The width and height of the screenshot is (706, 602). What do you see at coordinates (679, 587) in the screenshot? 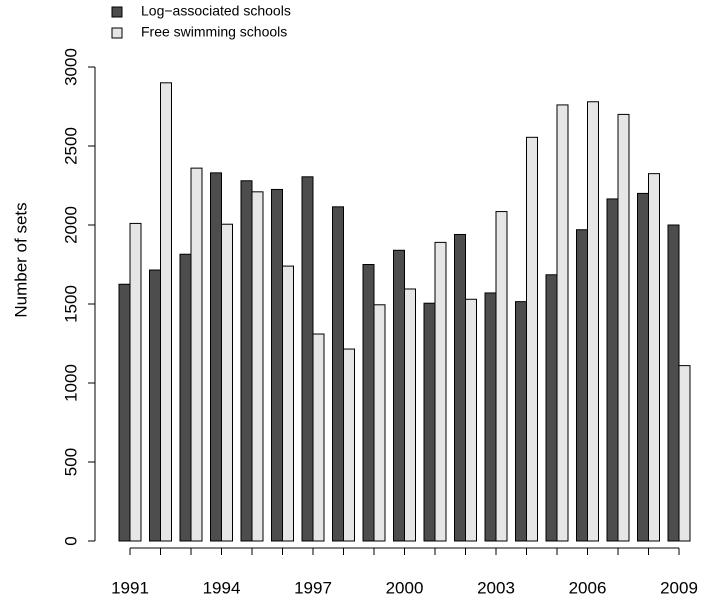
I see `x-tick-label: 2009` at bounding box center [679, 587].